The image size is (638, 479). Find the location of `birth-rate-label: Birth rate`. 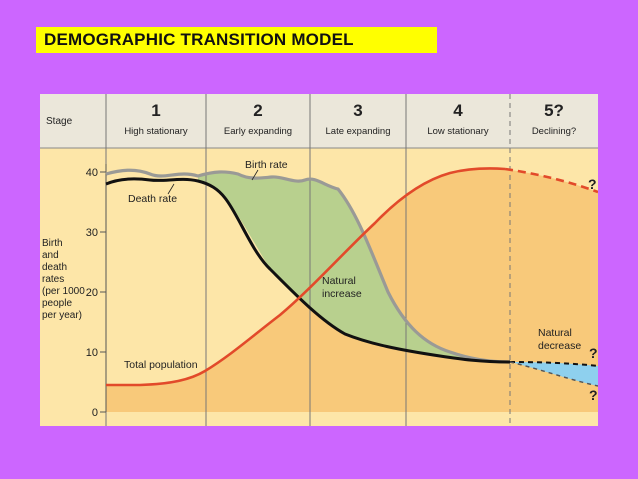

birth-rate-label: Birth rate is located at coordinates (266, 165).